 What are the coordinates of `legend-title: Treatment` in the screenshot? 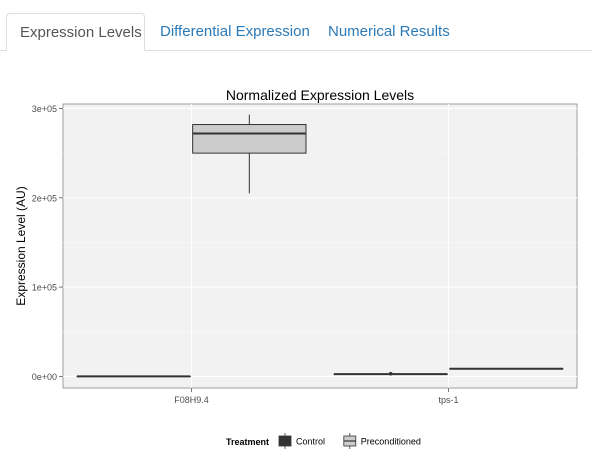 It's located at (247, 442).